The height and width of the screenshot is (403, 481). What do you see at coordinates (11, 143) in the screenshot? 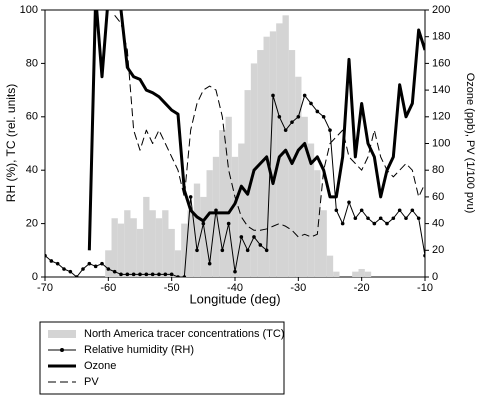
I see `y-axis-label: RH (%), TC (rel. units)` at bounding box center [11, 143].